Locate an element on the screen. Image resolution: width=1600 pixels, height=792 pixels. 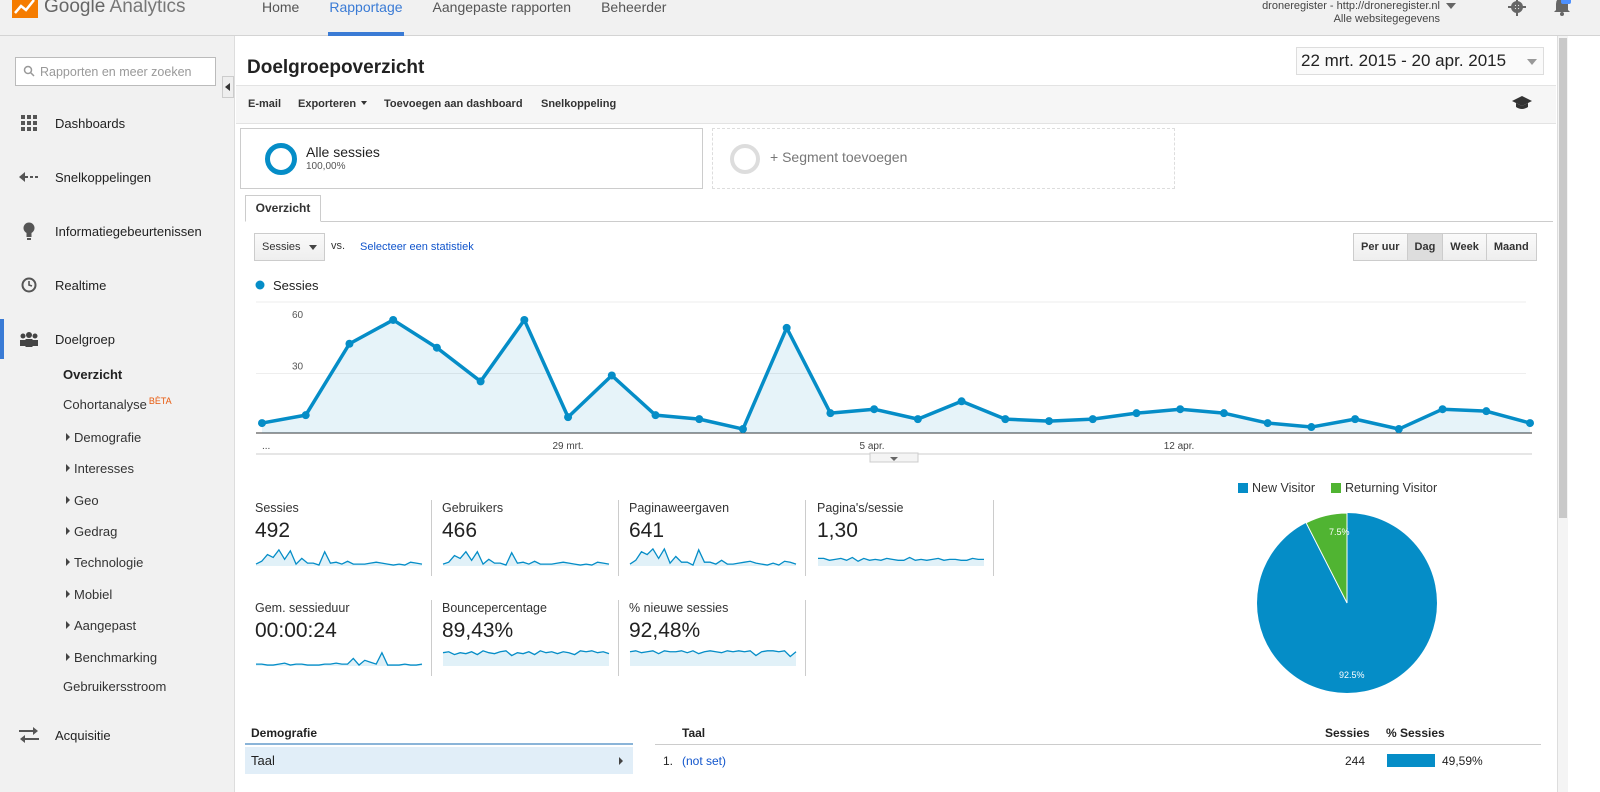
kpi-value: 492 is located at coordinates (273, 530).